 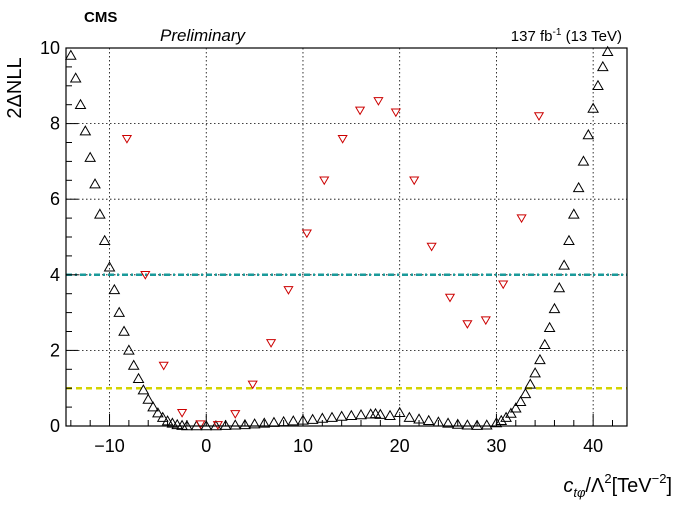 What do you see at coordinates (532, 36) in the screenshot?
I see `lumi-value: 137 fb` at bounding box center [532, 36].